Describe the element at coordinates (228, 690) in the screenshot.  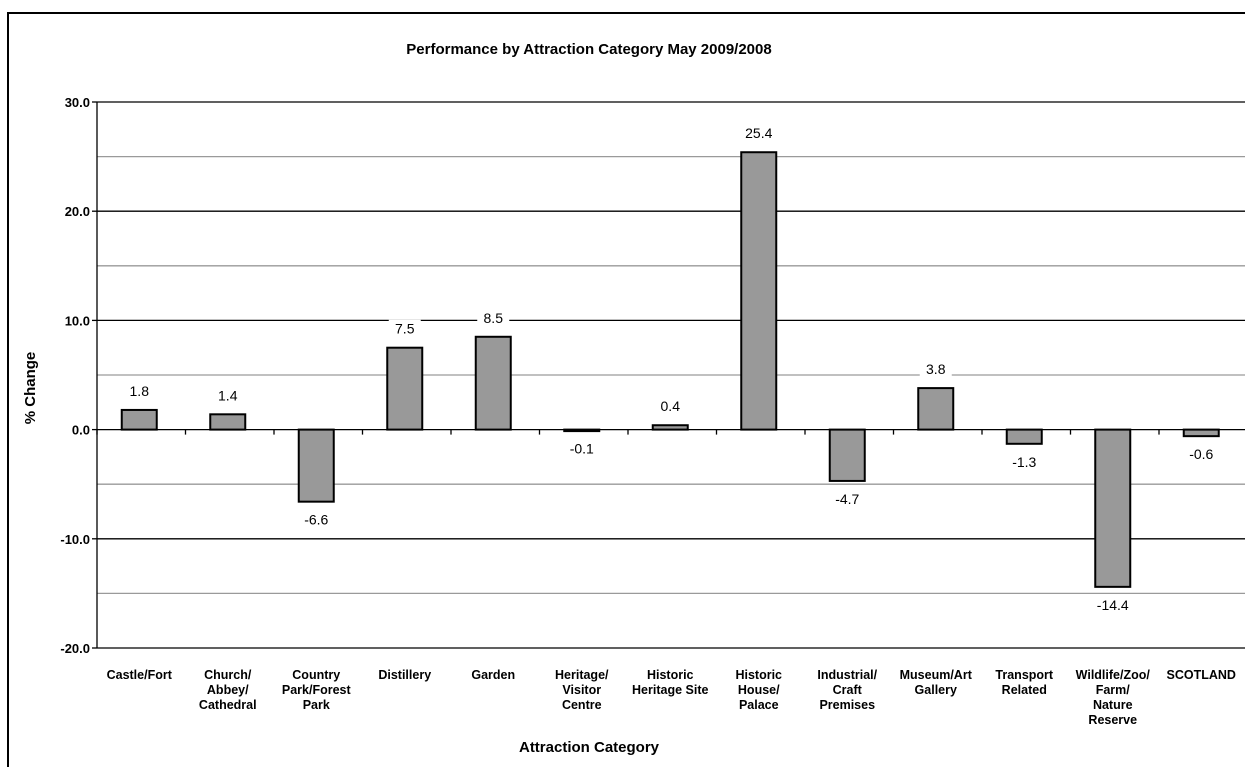
I see `category-label: Church/Abbey/Cathedral` at that location.